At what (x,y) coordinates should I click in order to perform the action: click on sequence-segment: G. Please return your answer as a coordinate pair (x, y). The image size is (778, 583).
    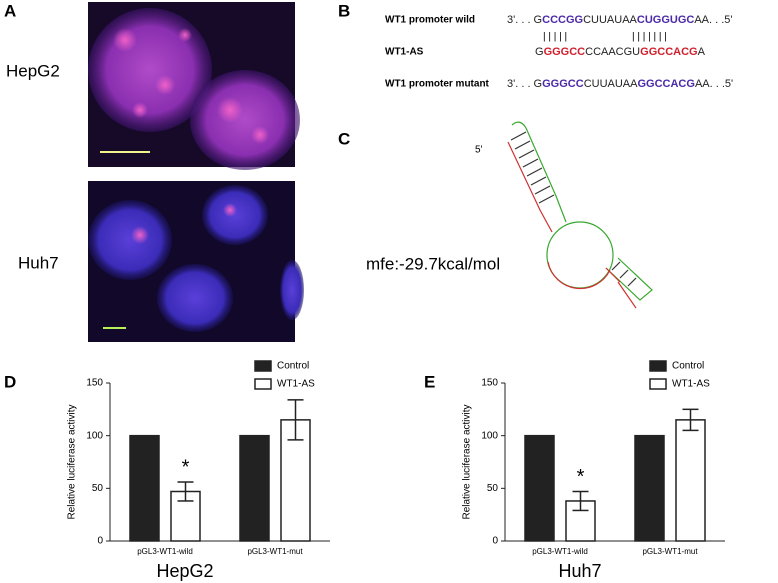
    Looking at the image, I should click on (539, 52).